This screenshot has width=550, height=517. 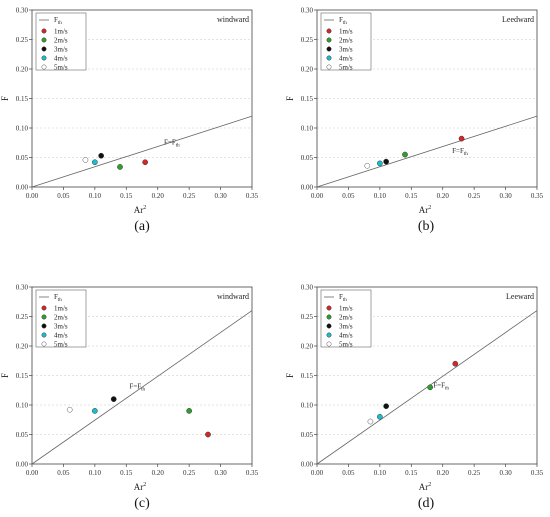 What do you see at coordinates (22, 70) in the screenshot?
I see `y-tick-label: 0.20` at bounding box center [22, 70].